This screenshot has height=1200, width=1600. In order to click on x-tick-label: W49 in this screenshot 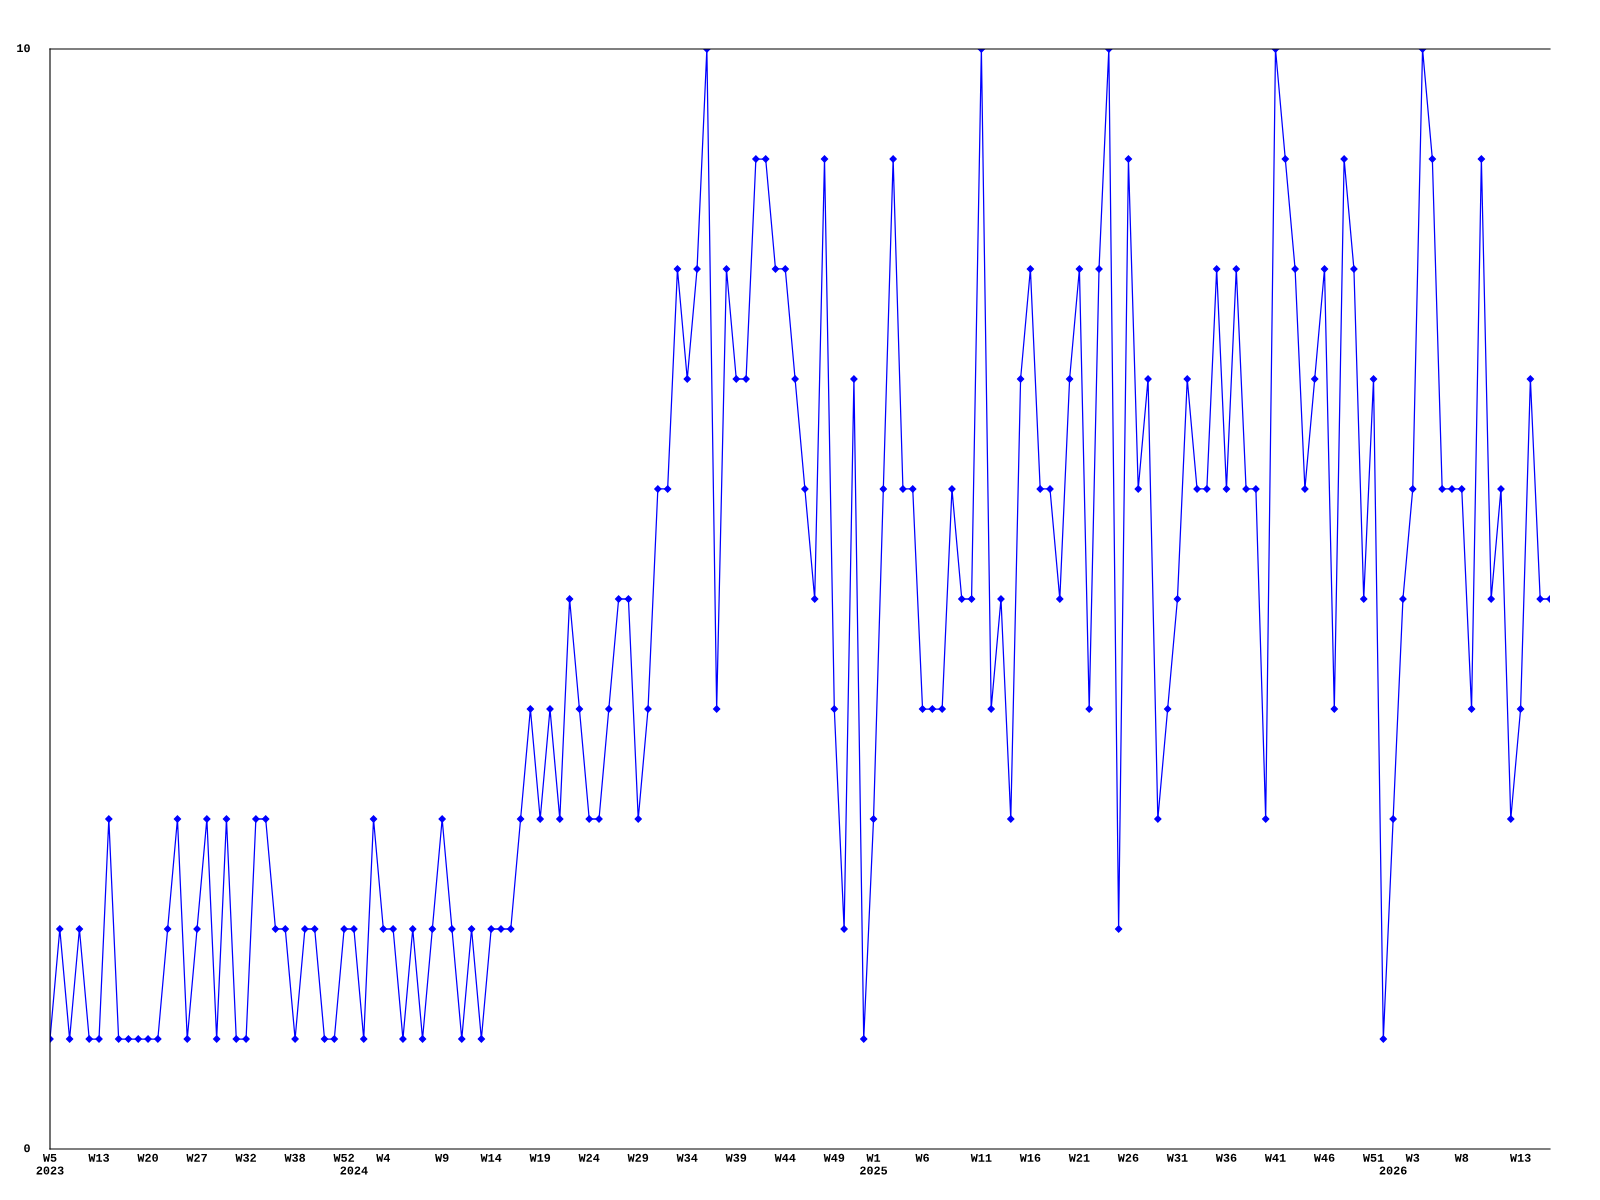, I will do `click(834, 1157)`.